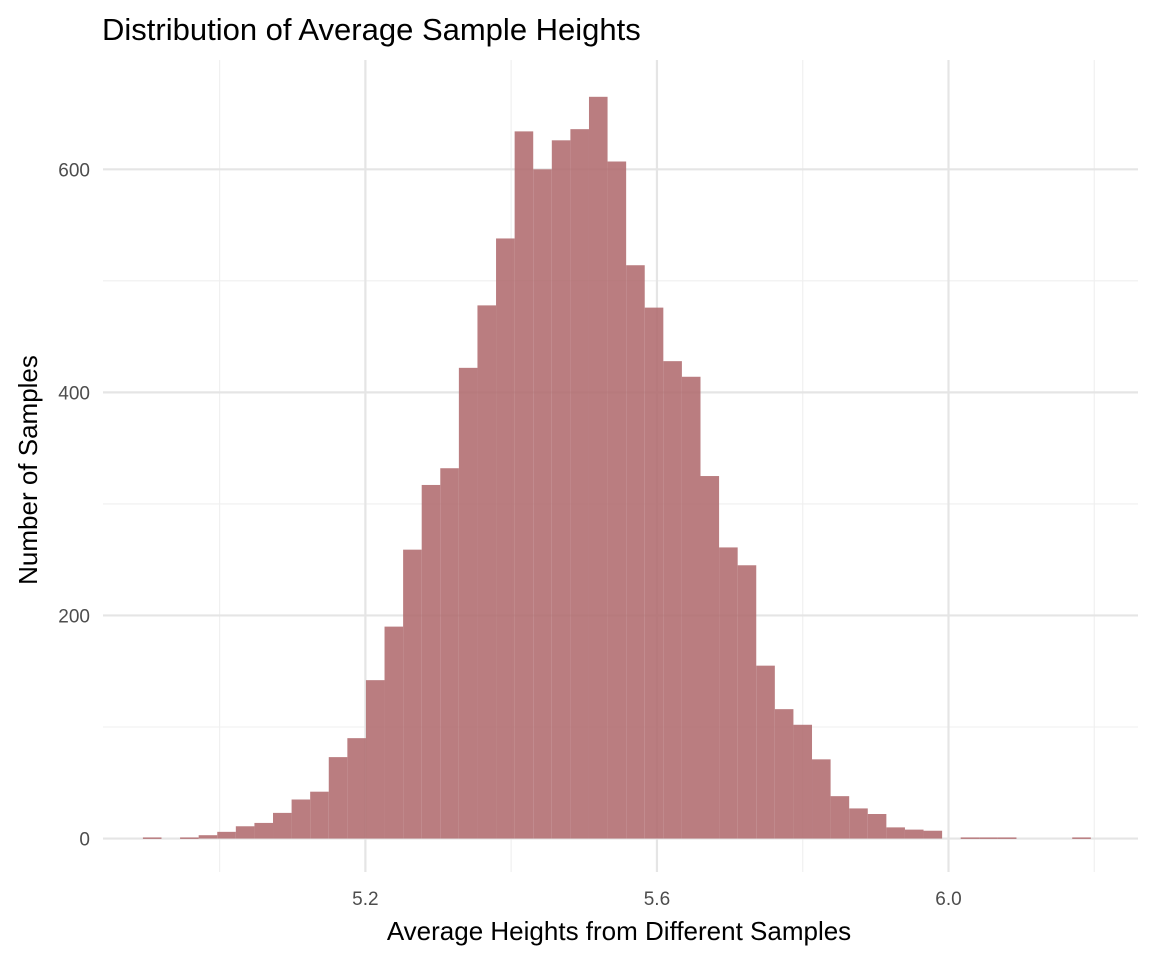 This screenshot has width=1152, height=960. I want to click on x-tick-label: 6.0, so click(948, 899).